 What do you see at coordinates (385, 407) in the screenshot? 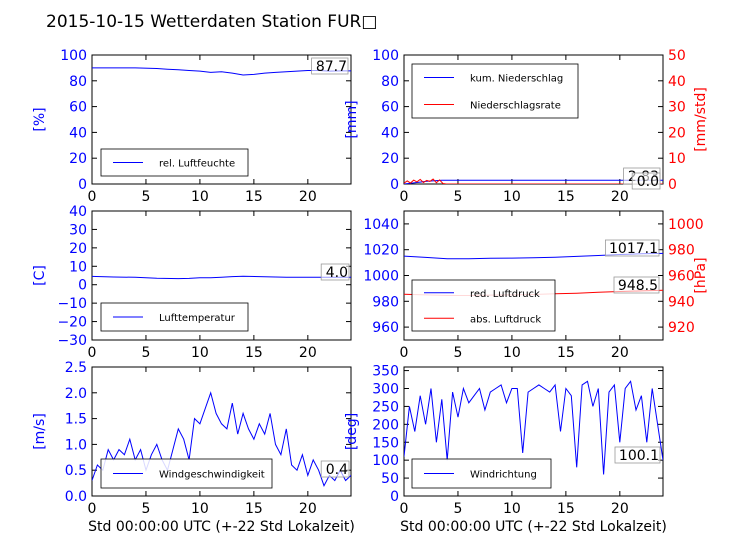
I see `y-tick-label: 250` at bounding box center [385, 407].